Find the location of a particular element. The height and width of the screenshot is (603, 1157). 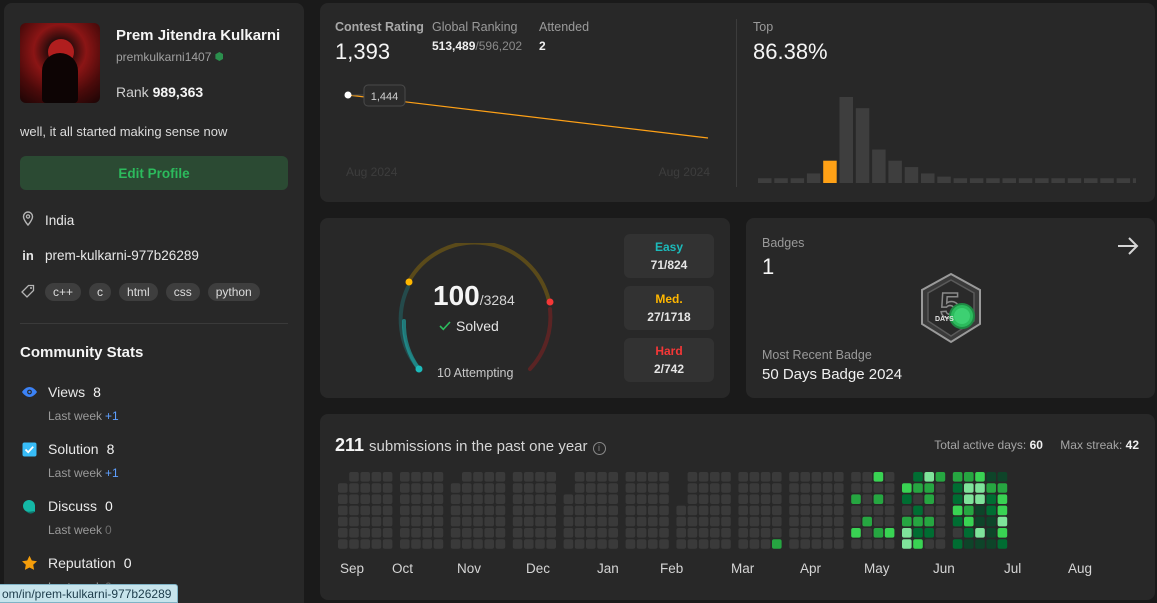

easy-box: Easy 71/824 is located at coordinates (669, 256).